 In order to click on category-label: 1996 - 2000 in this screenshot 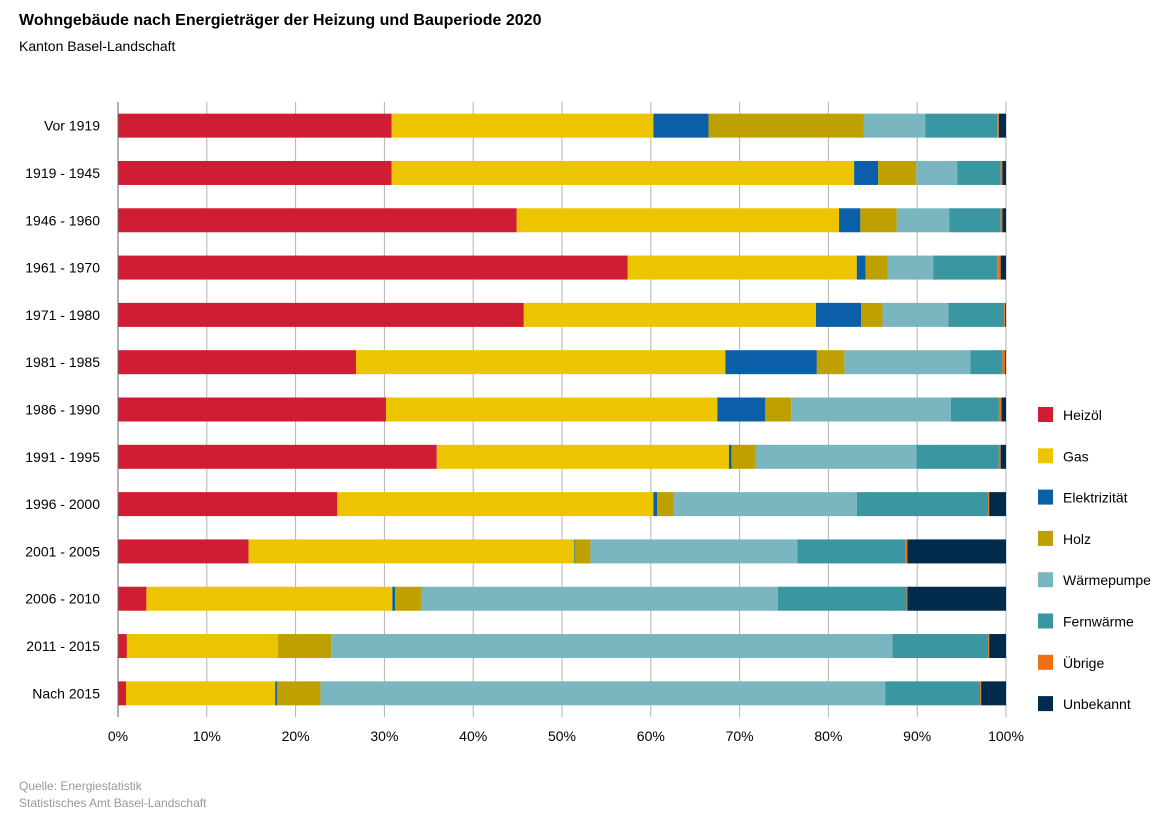, I will do `click(62, 504)`.